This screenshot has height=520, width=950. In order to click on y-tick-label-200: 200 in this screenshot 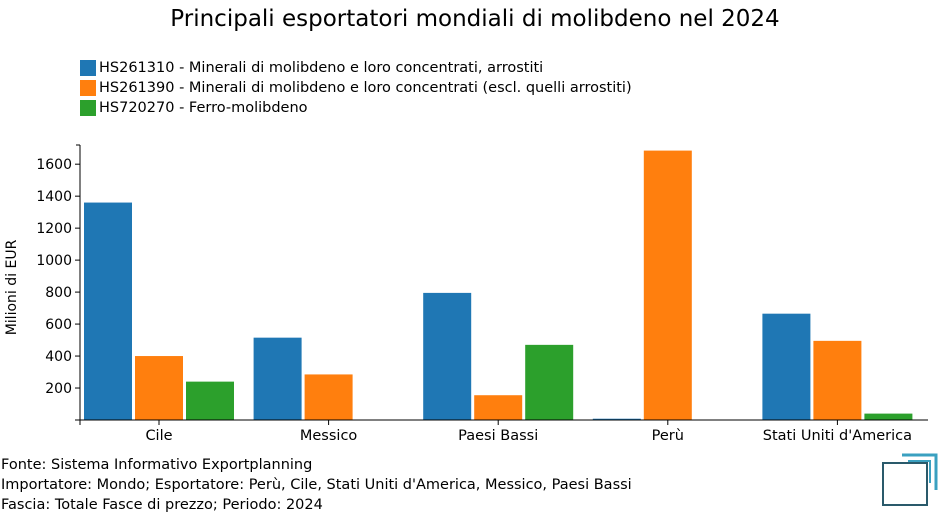, I will do `click(58, 389)`.